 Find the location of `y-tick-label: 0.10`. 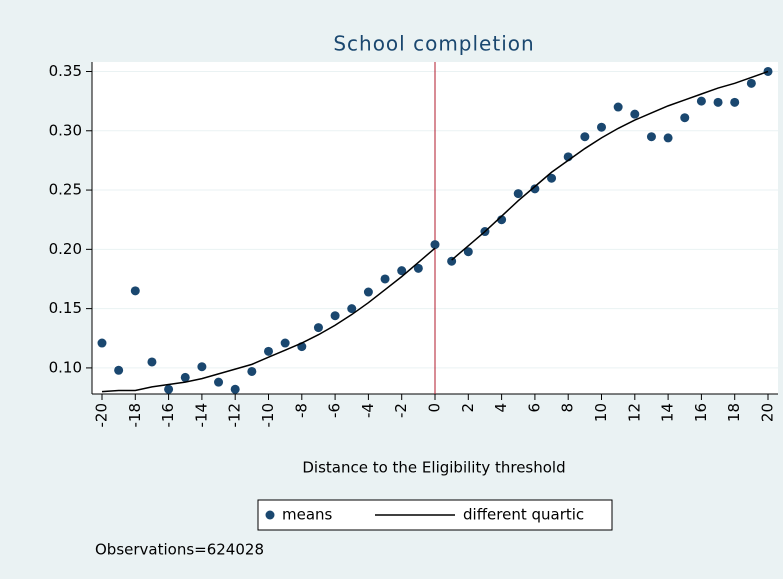

y-tick-label: 0.10 is located at coordinates (65, 367).